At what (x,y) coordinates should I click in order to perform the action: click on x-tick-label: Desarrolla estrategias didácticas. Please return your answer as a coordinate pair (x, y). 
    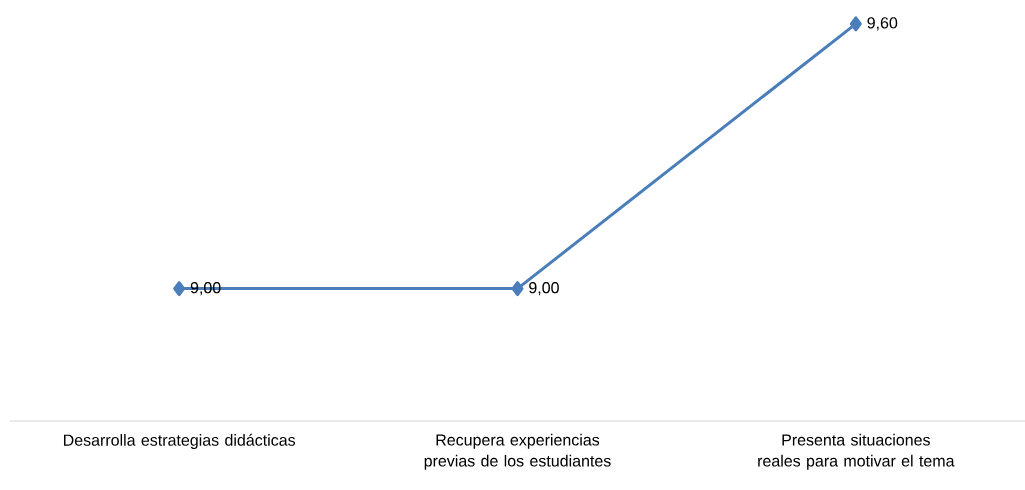
    Looking at the image, I should click on (179, 441).